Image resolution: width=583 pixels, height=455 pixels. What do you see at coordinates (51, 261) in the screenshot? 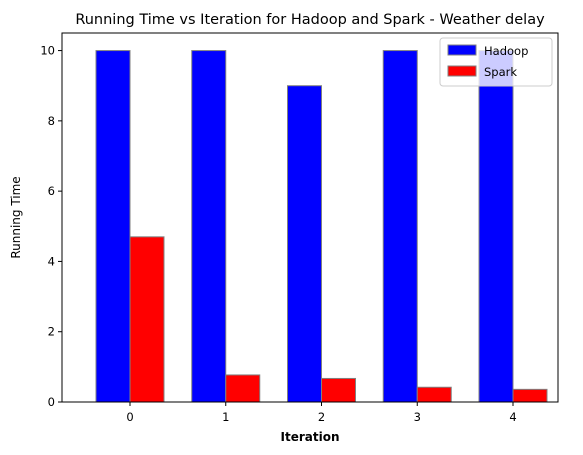
I see `y-tick-label: 4` at bounding box center [51, 261].